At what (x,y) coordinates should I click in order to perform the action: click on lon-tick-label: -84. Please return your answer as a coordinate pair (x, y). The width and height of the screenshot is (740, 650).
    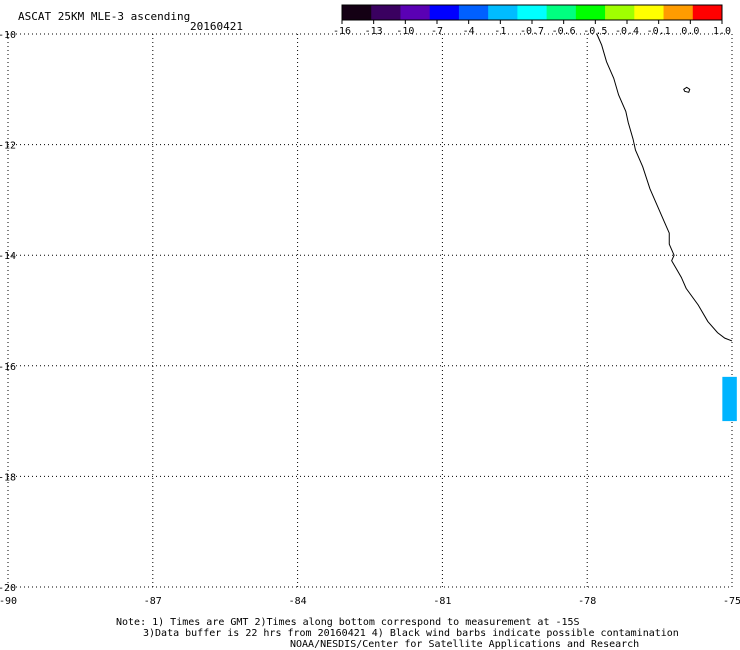
    Looking at the image, I should click on (298, 601).